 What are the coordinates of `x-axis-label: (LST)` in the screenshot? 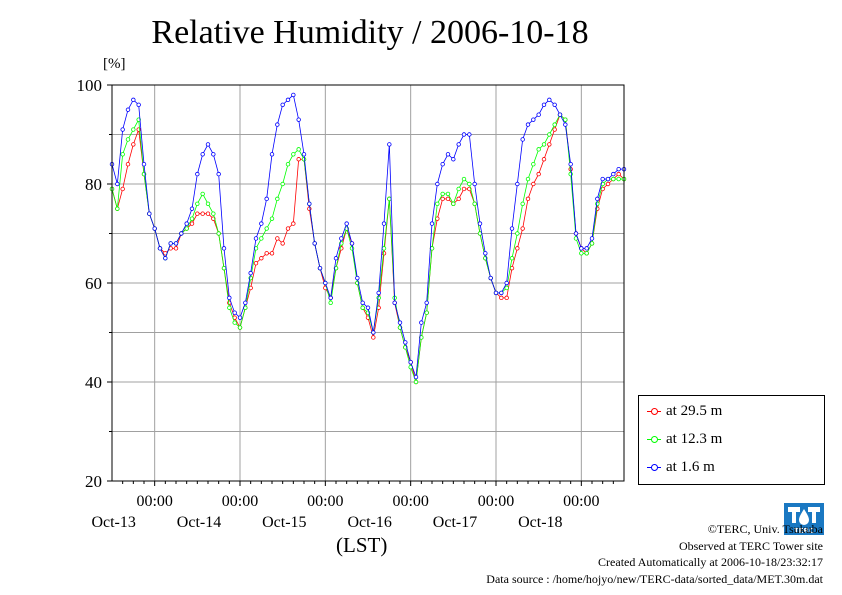 It's located at (362, 545).